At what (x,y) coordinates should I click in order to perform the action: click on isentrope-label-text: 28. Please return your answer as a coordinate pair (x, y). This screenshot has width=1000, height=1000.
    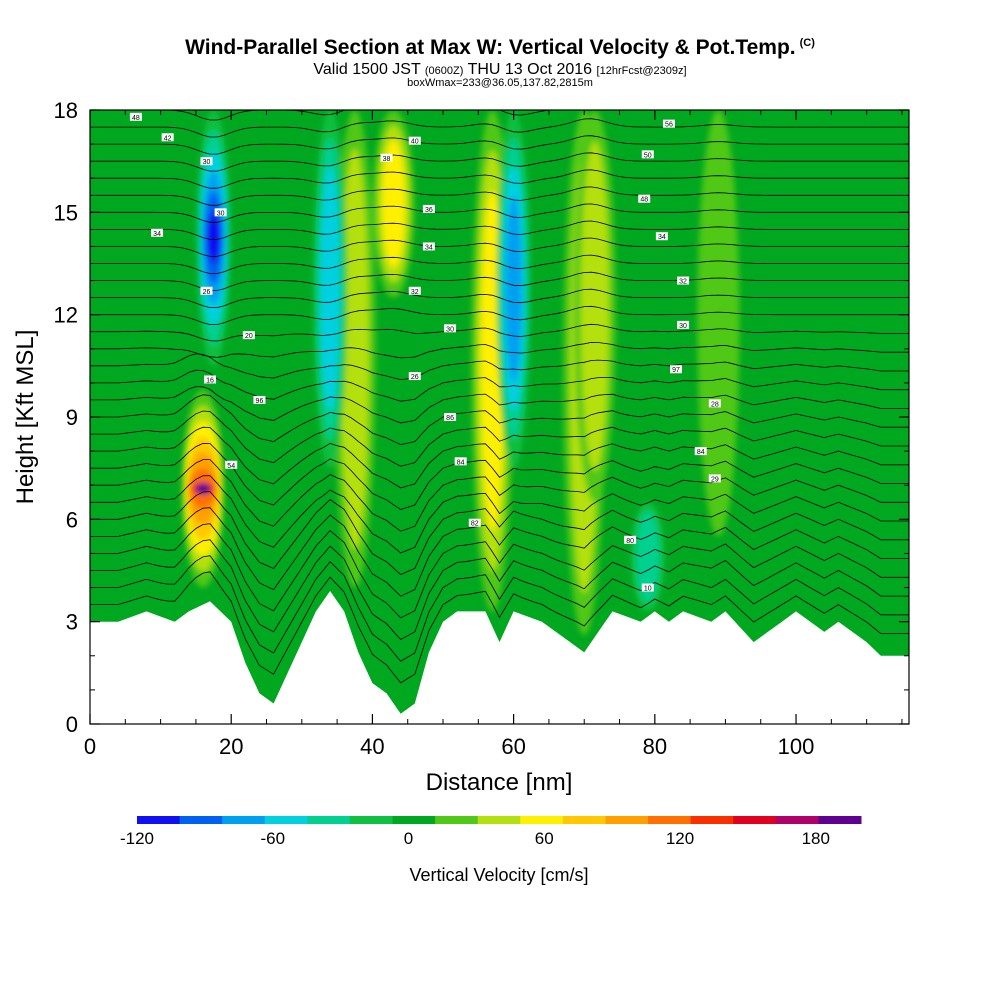
    Looking at the image, I should click on (715, 404).